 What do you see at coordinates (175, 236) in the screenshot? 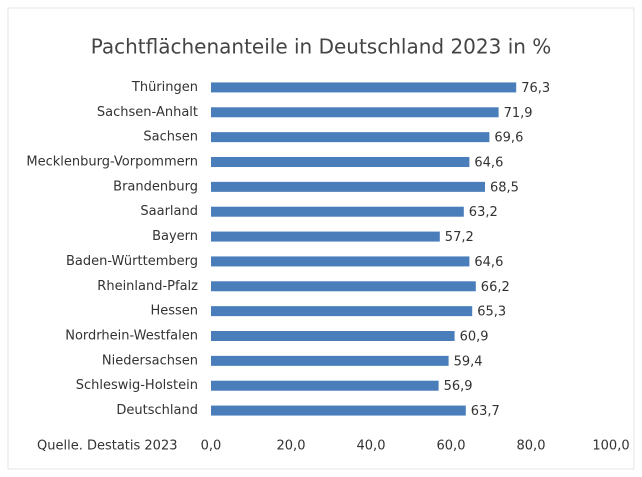
I see `y-tick-label: Bayern` at bounding box center [175, 236].